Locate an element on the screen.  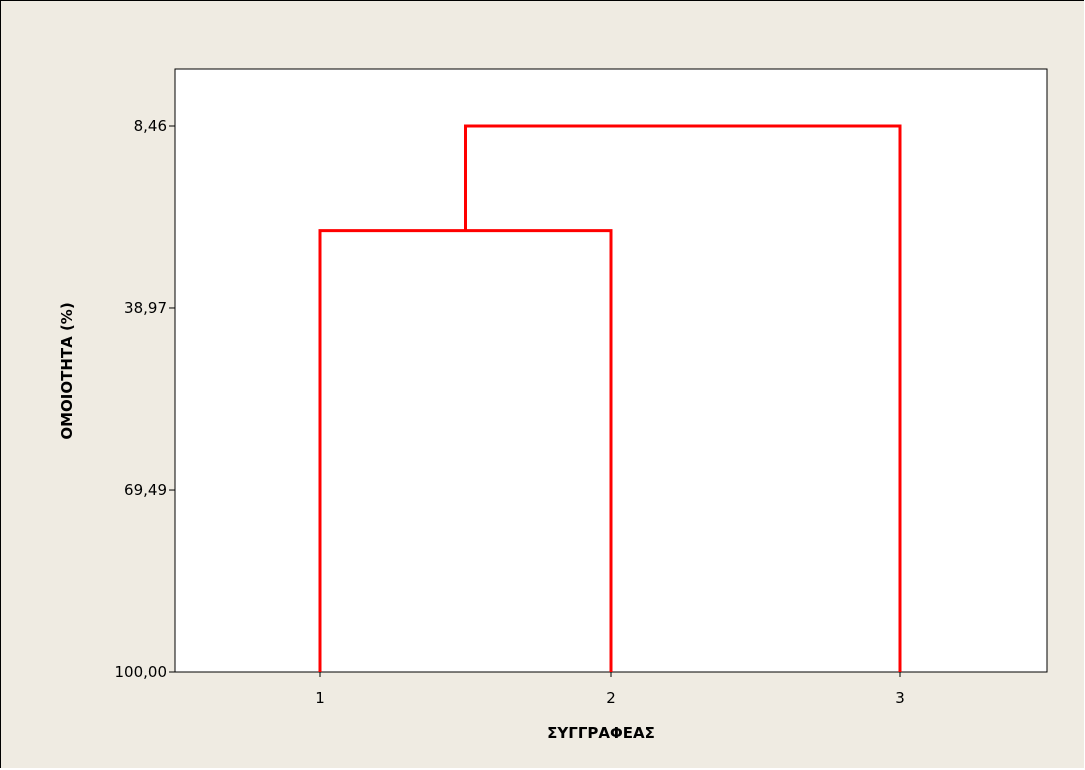
y-tick-label: 100,00 is located at coordinates (141, 672).